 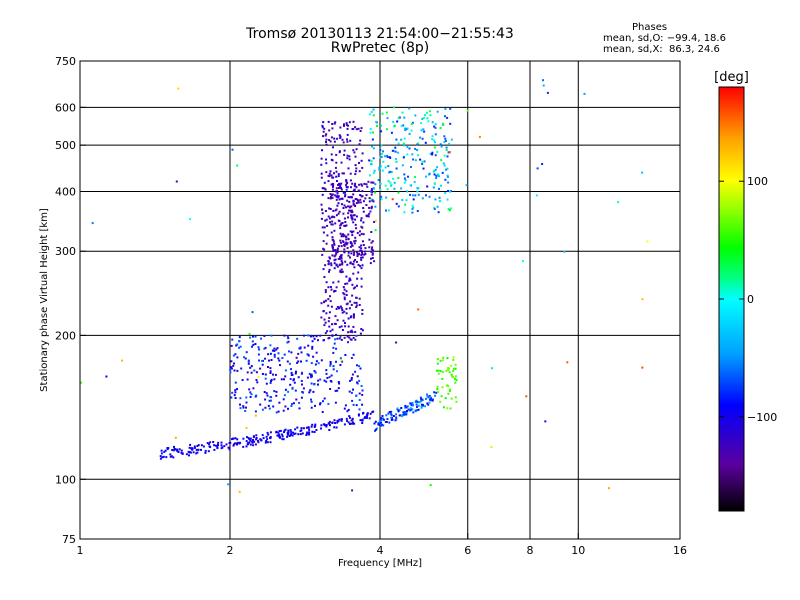 I want to click on colorbar-label: [deg], so click(x=731, y=77).